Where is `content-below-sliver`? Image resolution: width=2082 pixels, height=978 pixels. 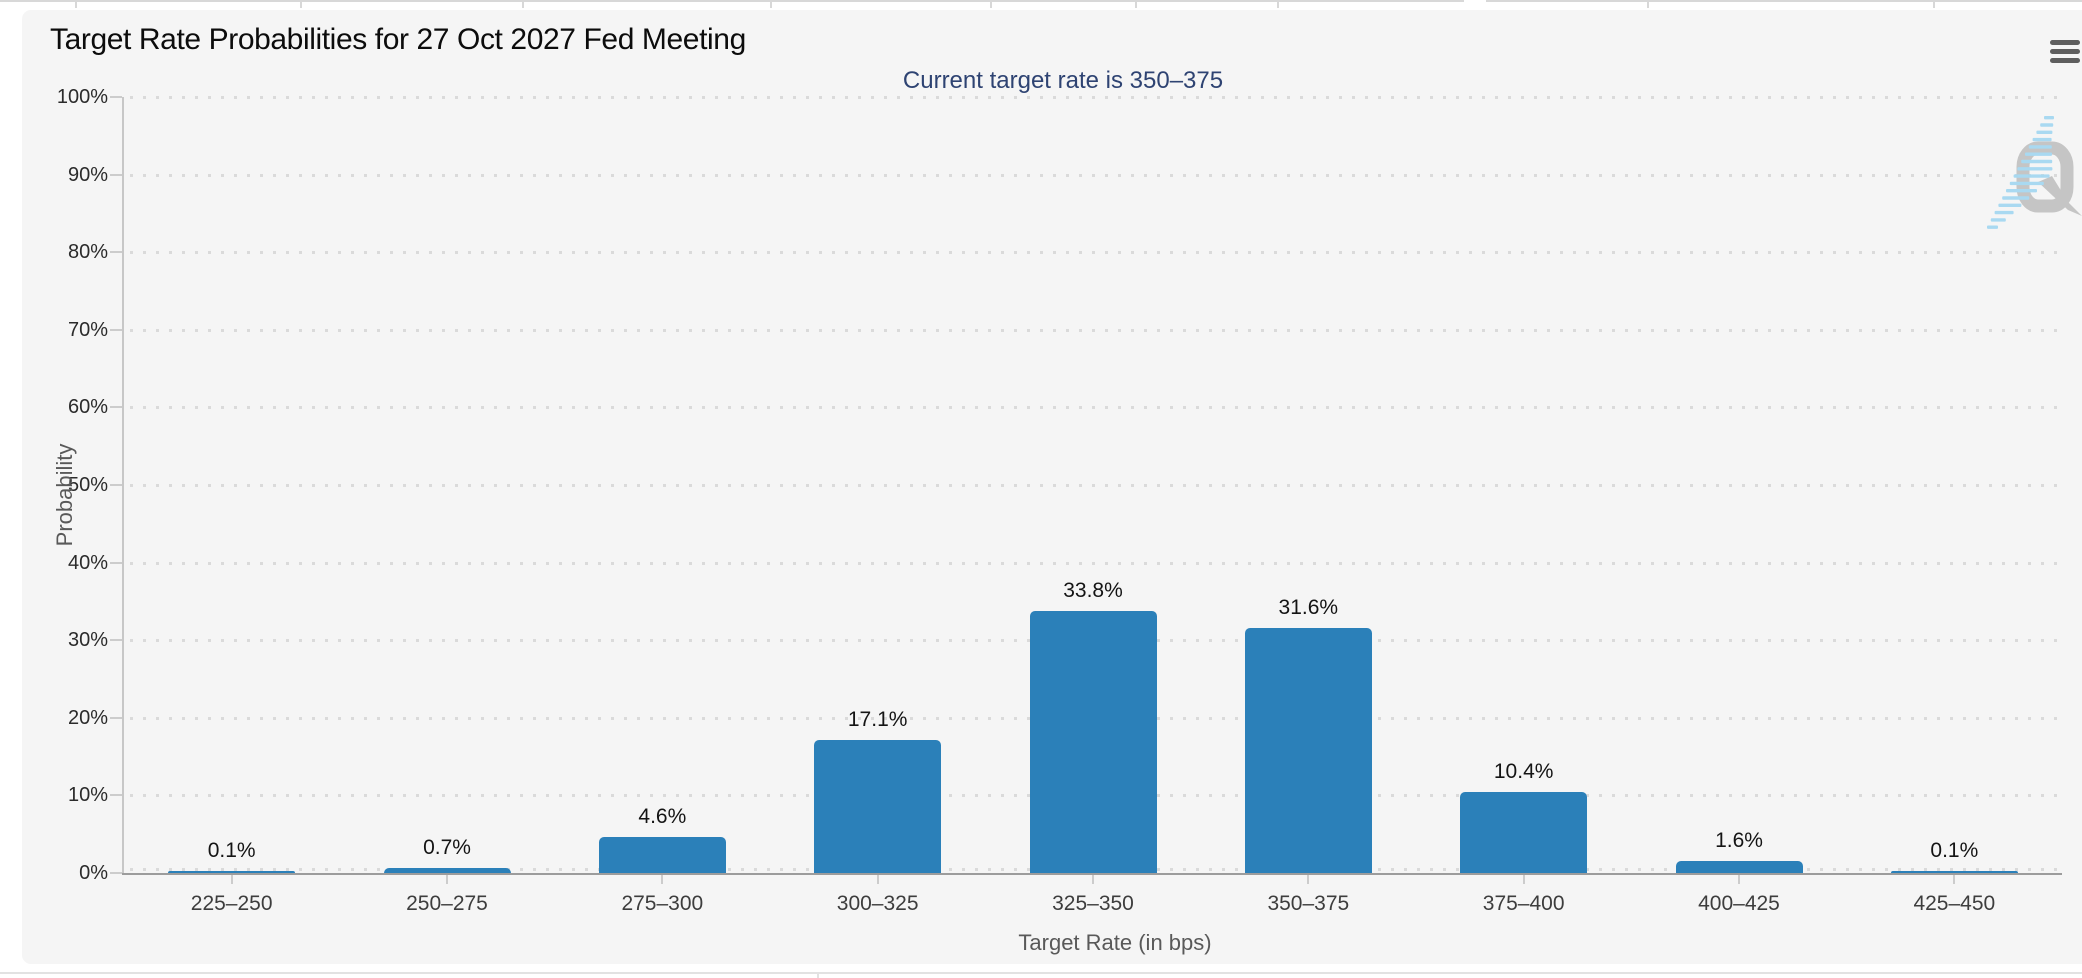
content-below-sliver is located at coordinates (1041, 971).